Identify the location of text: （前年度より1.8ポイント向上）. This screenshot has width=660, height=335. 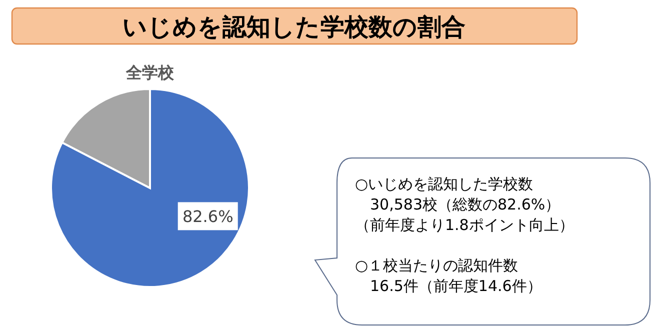
(464, 225).